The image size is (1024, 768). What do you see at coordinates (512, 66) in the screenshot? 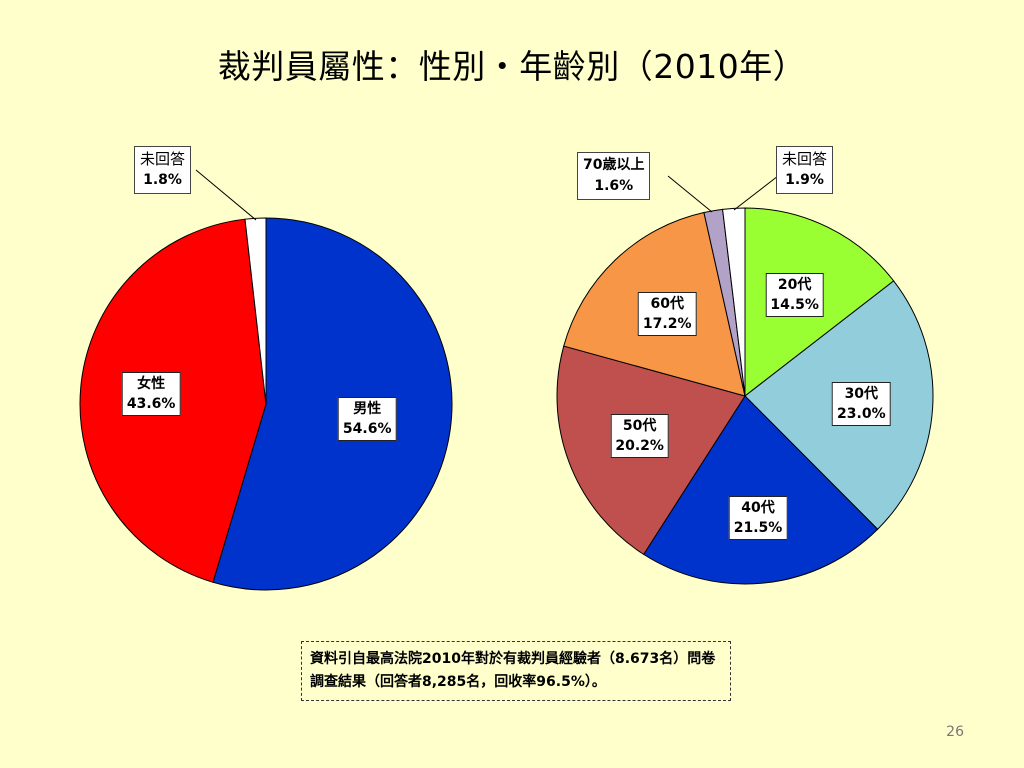
I see `page-title: 裁判員屬性：性別・年齡別（2010年）` at bounding box center [512, 66].